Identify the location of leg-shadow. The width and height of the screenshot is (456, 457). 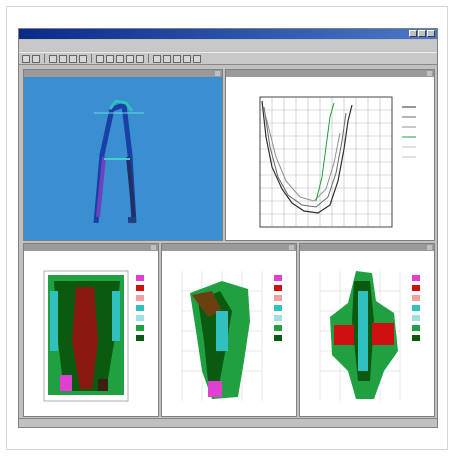
(131, 188).